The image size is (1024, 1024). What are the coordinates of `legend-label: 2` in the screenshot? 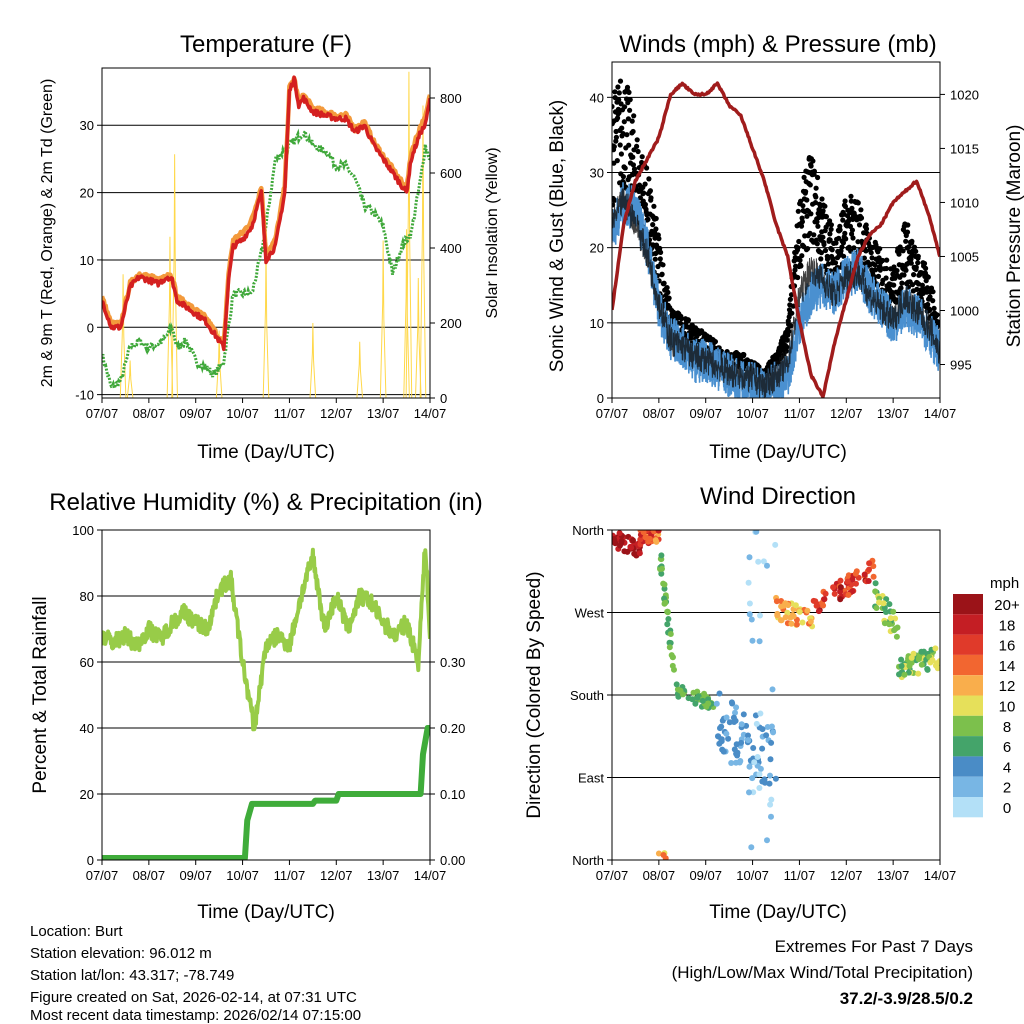 It's located at (1007, 788).